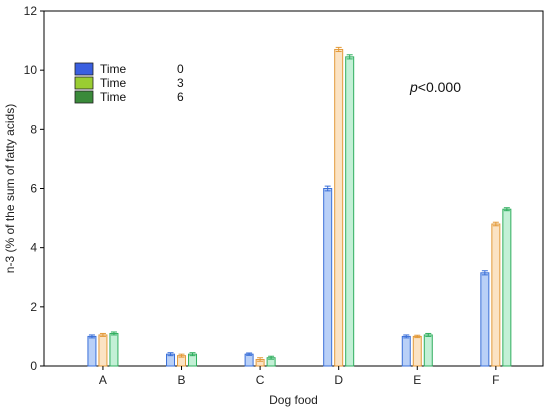  Describe the element at coordinates (180, 69) in the screenshot. I see `legend-value-series-0: 0` at that location.